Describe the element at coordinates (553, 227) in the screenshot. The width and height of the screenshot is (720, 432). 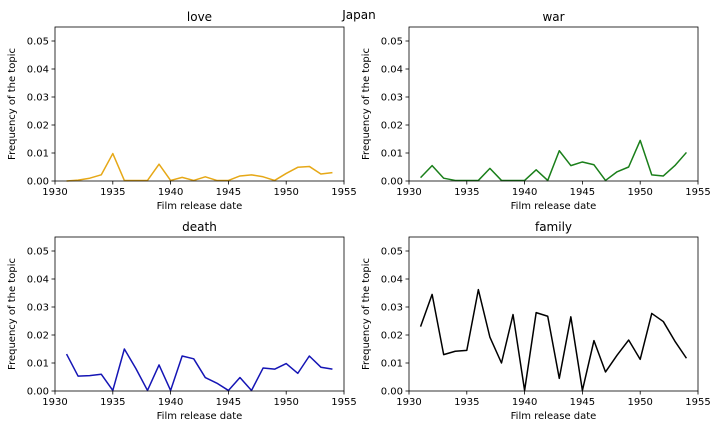
I see `panel-title: family` at that location.